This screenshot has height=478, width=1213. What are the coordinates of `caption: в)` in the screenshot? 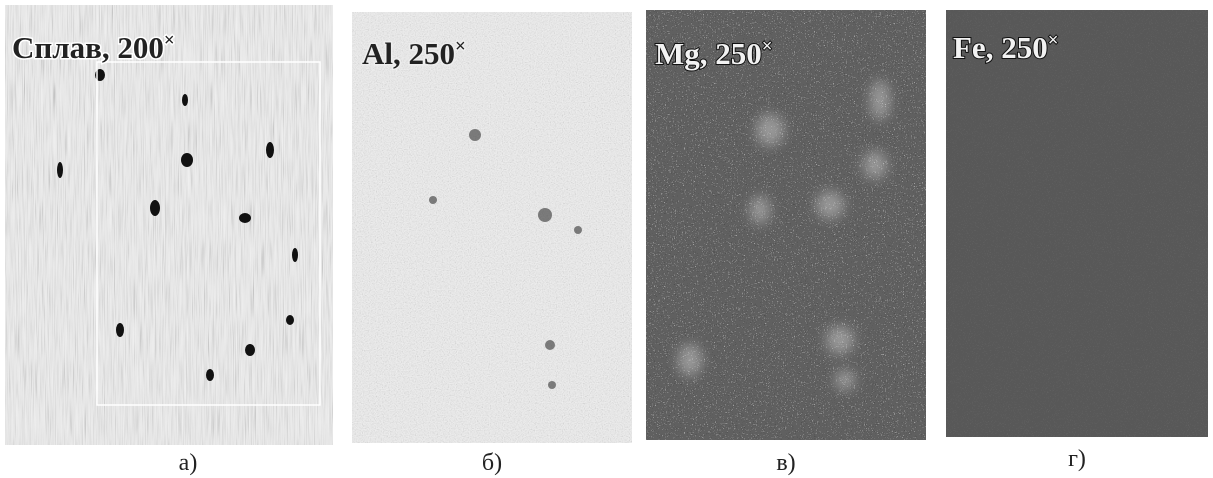 It's located at (785, 463).